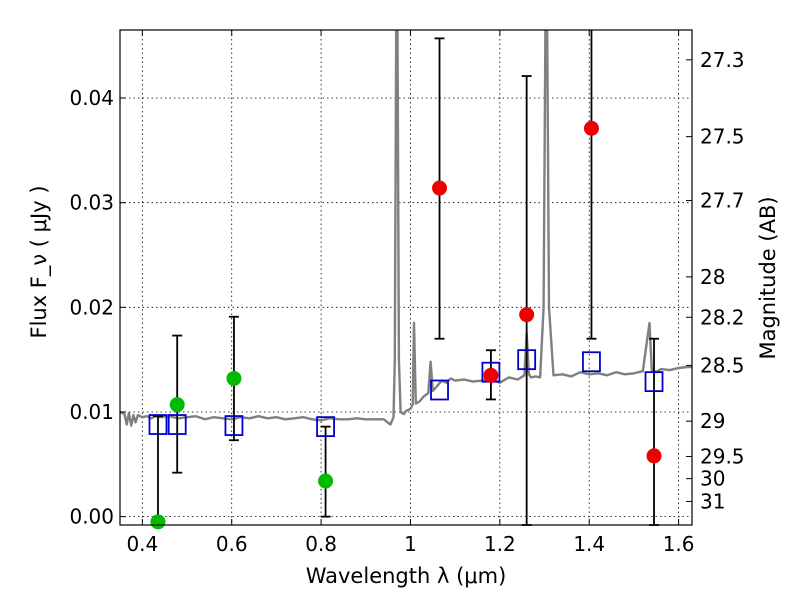  I want to click on mag-tick-label: 31, so click(712, 501).